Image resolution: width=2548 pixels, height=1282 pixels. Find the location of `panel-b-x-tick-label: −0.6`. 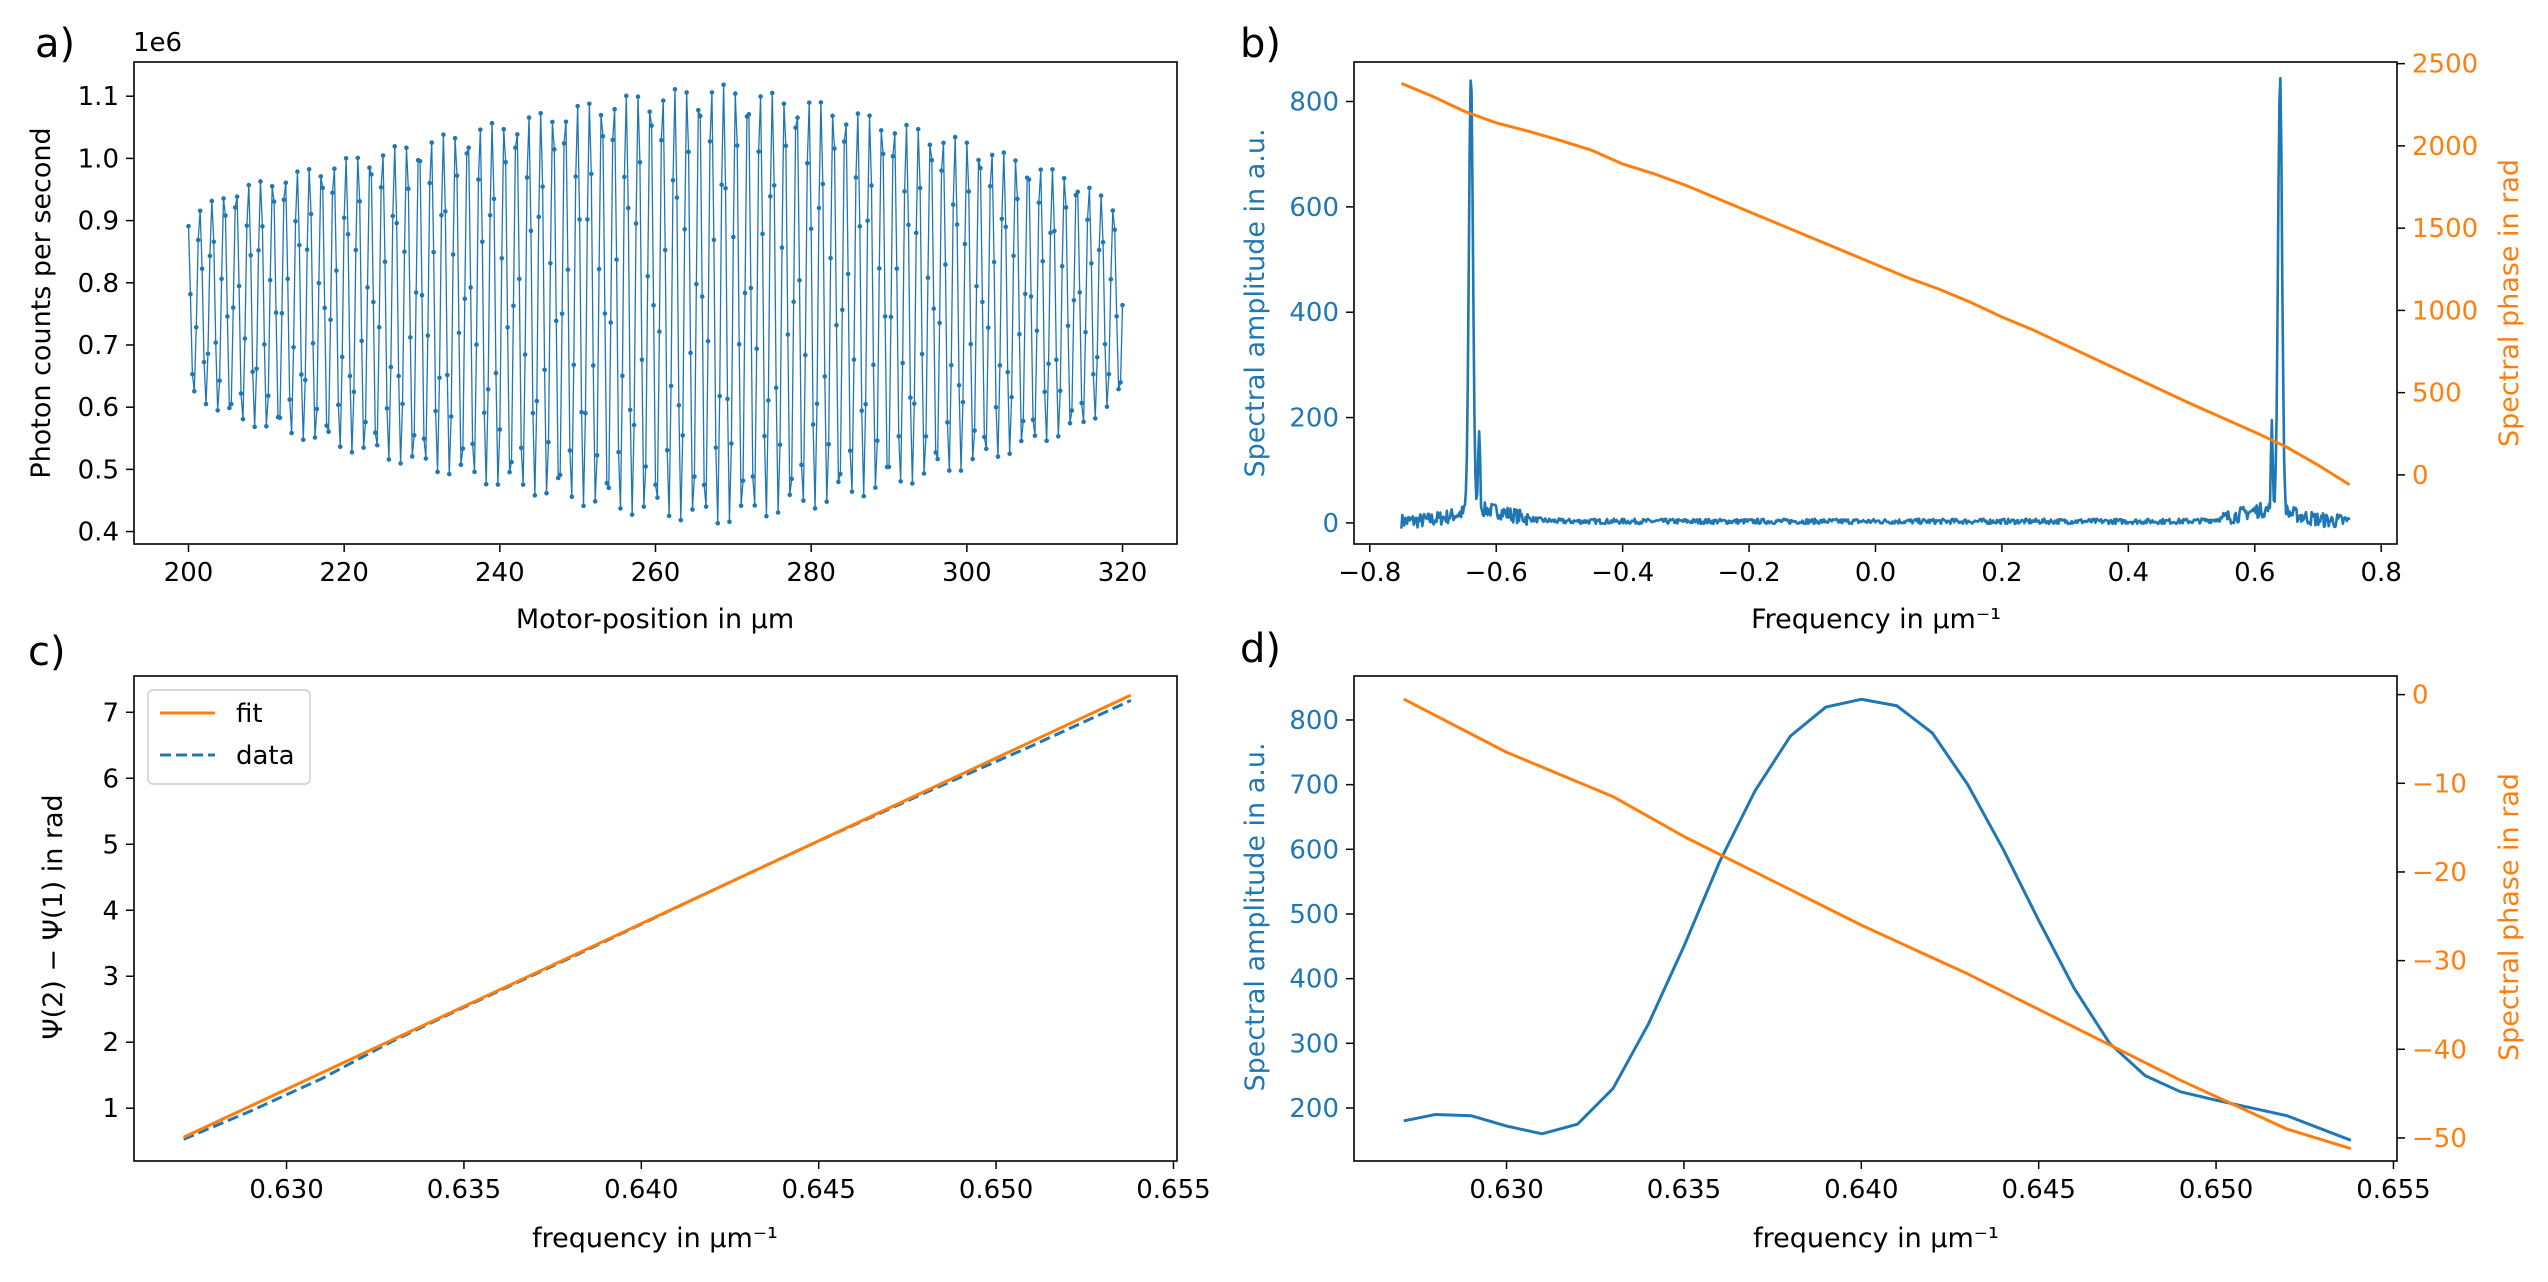

panel-b-x-tick-label: −0.6 is located at coordinates (1496, 573).